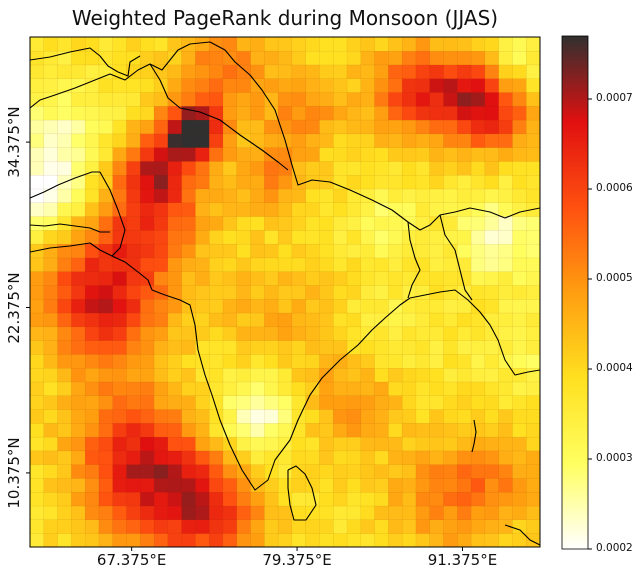 Image resolution: width=636 pixels, height=577 pixels. I want to click on border-northwest-arc, so click(85, 62).